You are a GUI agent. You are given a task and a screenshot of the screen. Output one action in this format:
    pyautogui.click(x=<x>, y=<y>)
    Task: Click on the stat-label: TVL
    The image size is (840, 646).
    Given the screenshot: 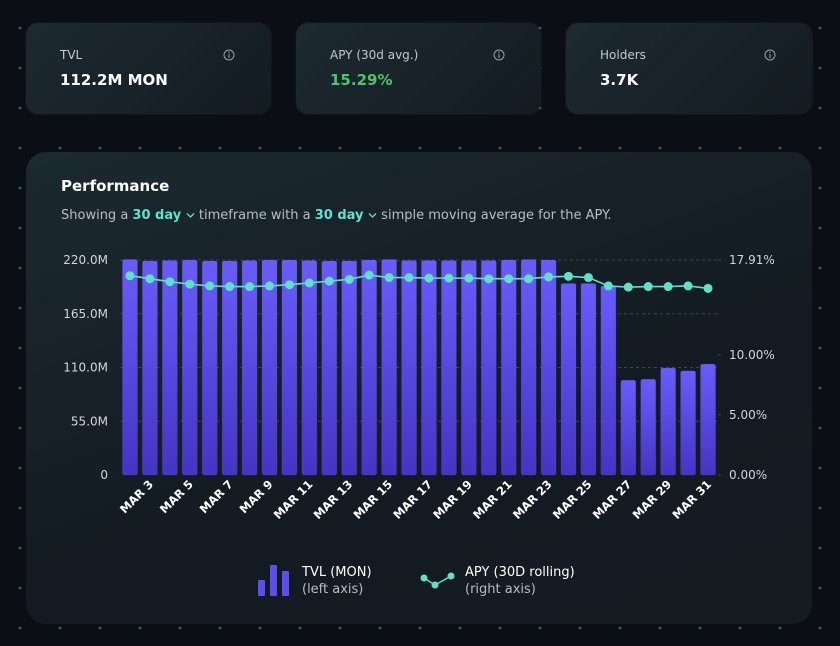 What is the action you would take?
    pyautogui.click(x=71, y=55)
    